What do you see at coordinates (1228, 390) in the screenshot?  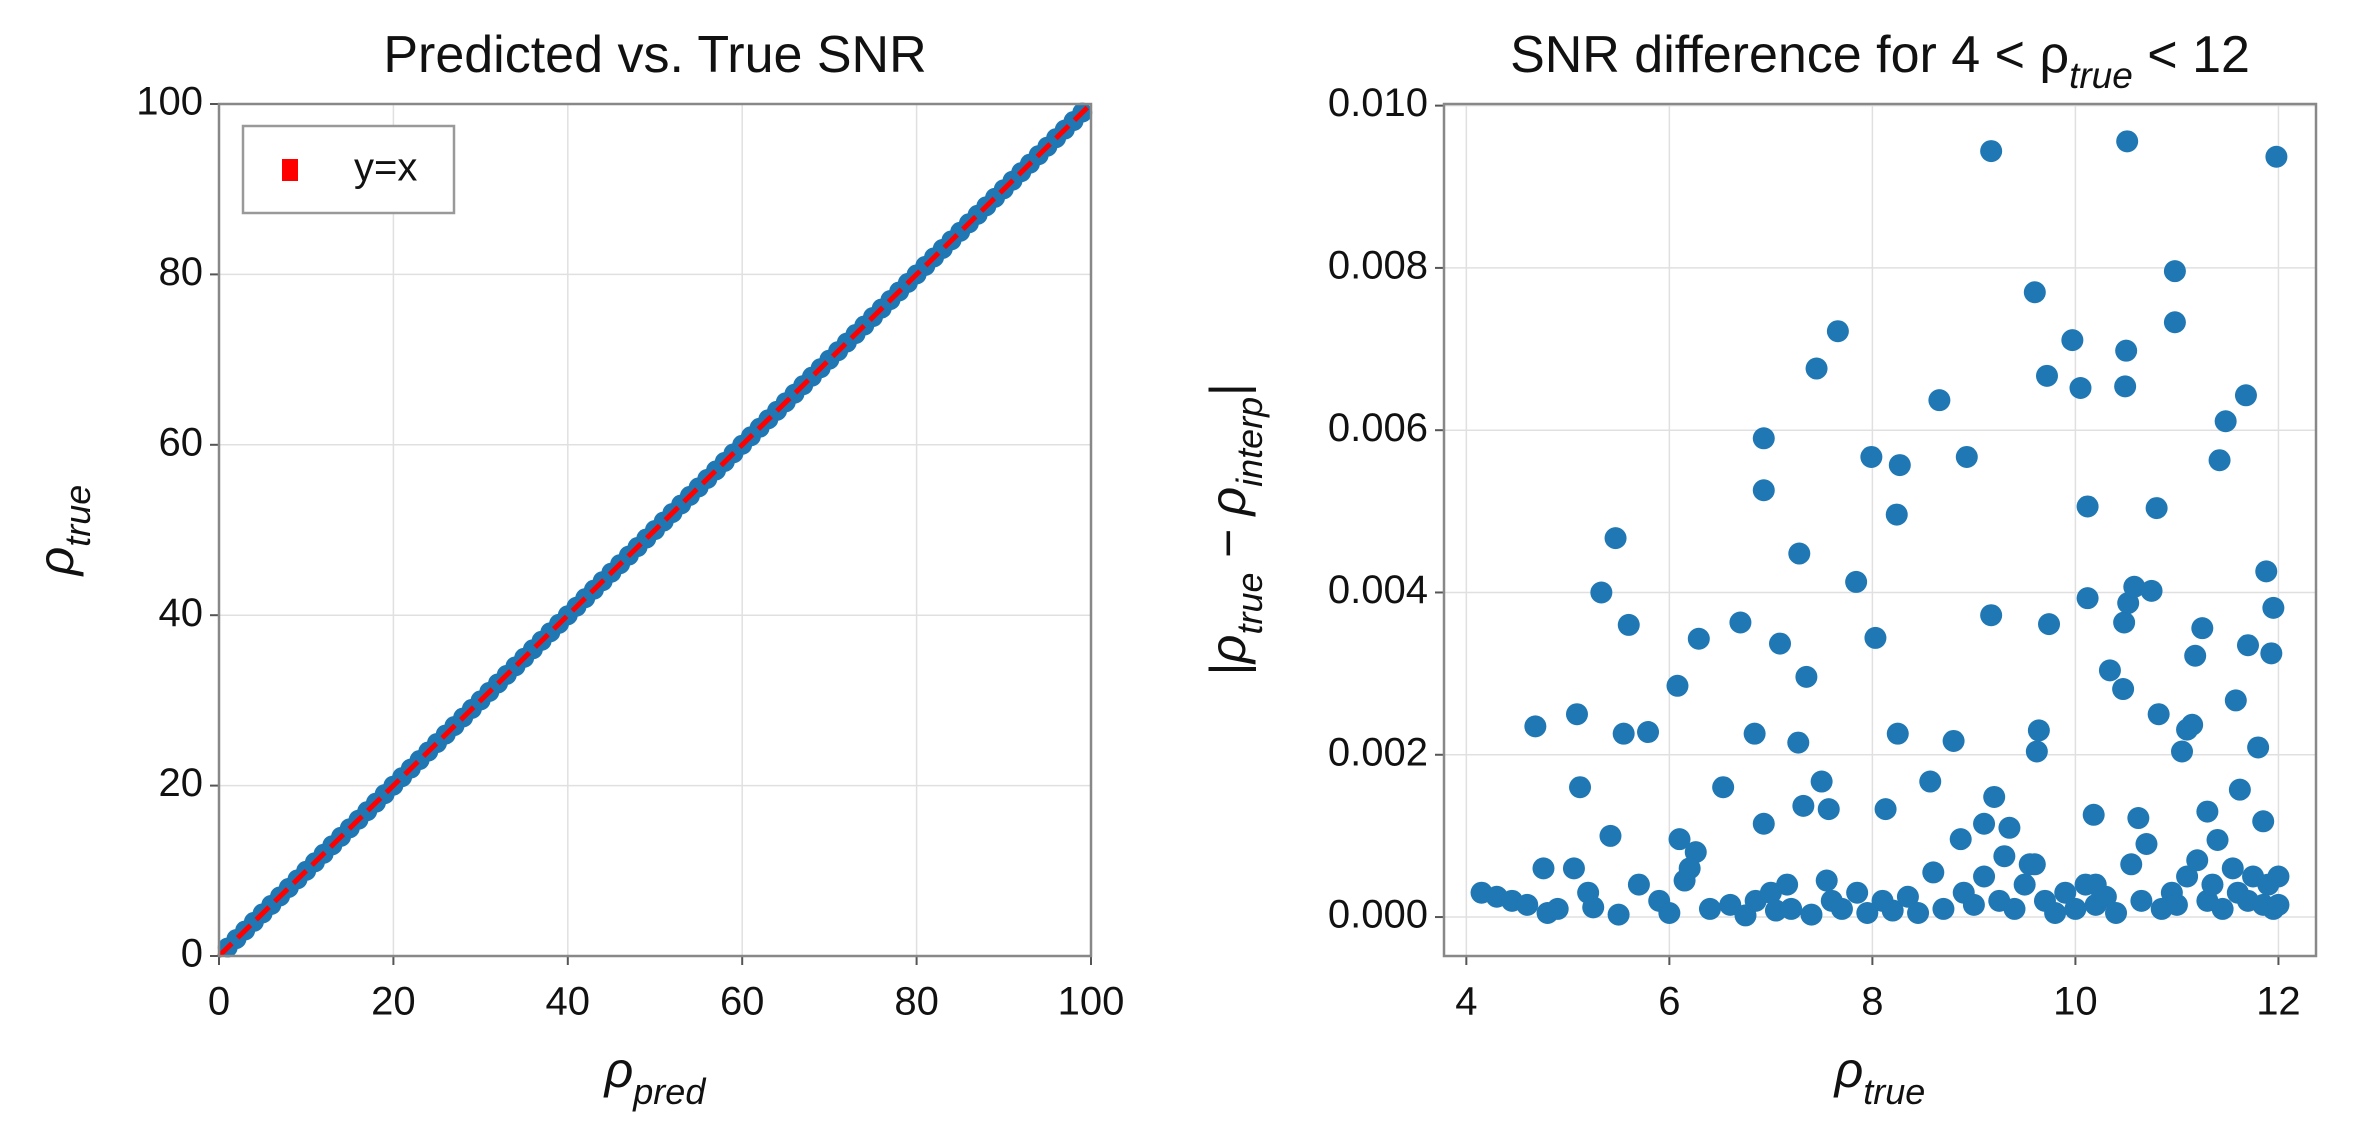 I see `y-axis-label-part: |` at bounding box center [1228, 390].